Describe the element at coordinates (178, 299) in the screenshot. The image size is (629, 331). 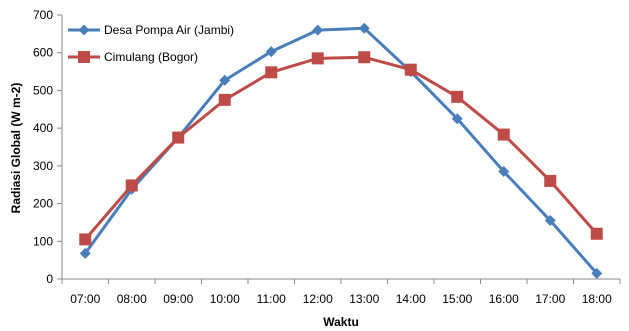
I see `x-tick-label: 09:00` at that location.